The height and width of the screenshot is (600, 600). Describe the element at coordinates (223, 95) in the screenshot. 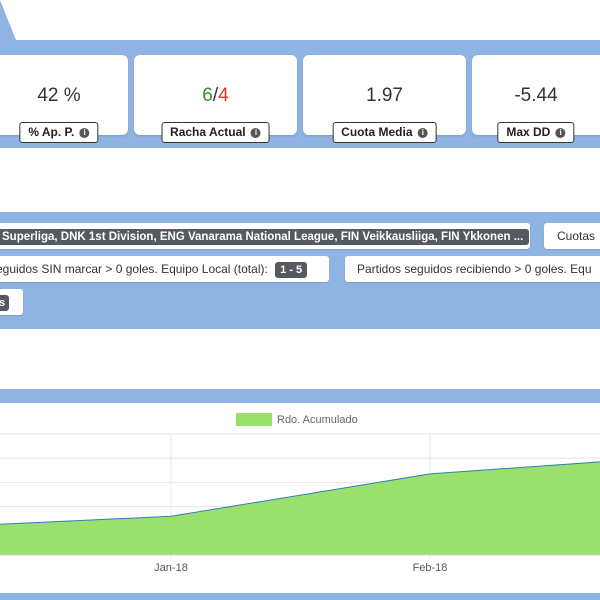

I see `racha-losses: 4` at that location.